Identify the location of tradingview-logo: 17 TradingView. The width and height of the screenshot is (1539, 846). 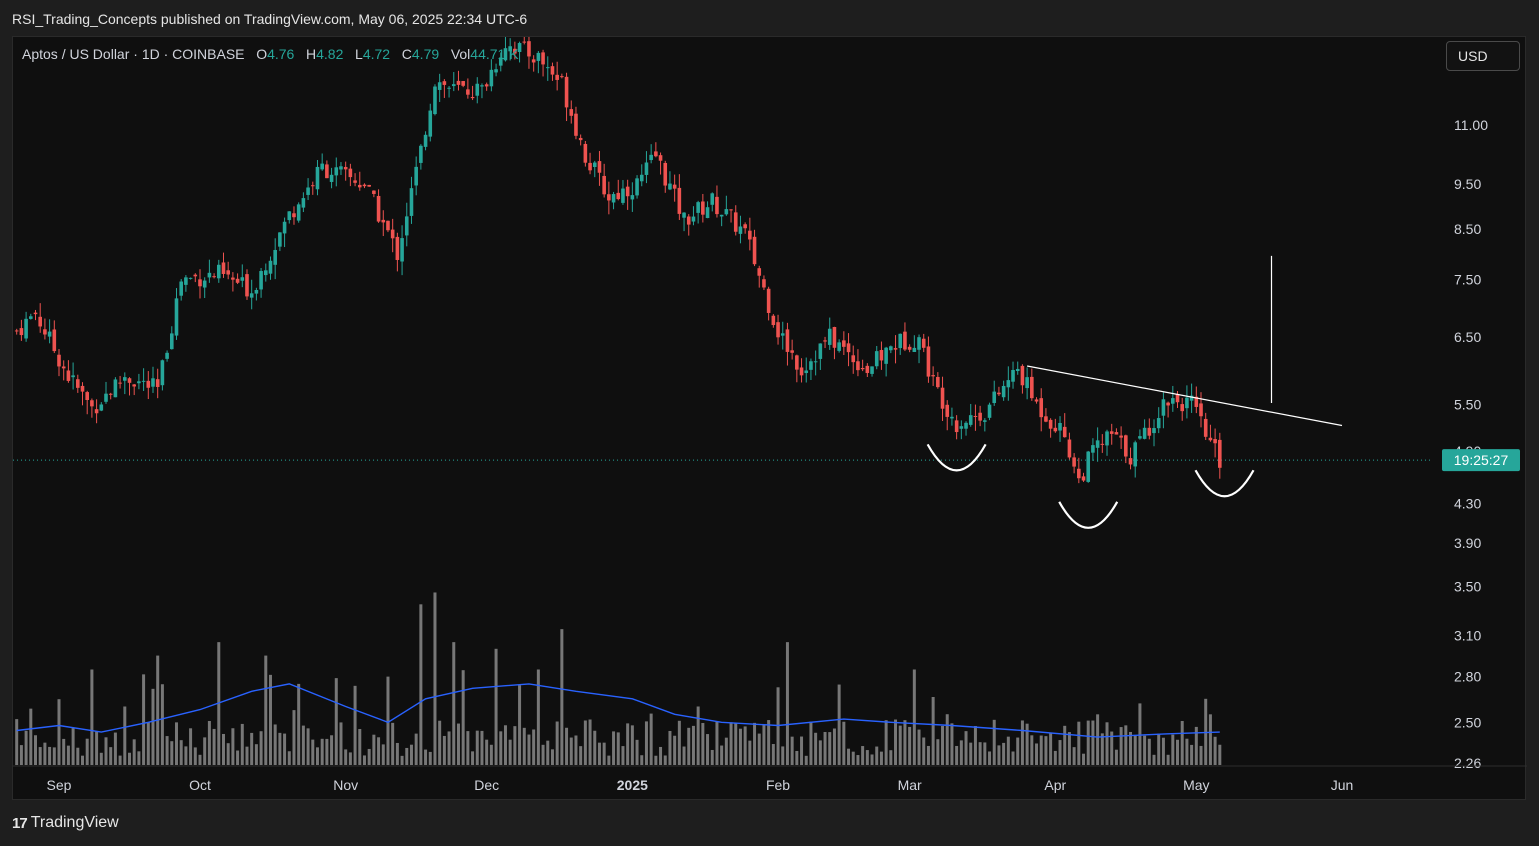
(65, 823).